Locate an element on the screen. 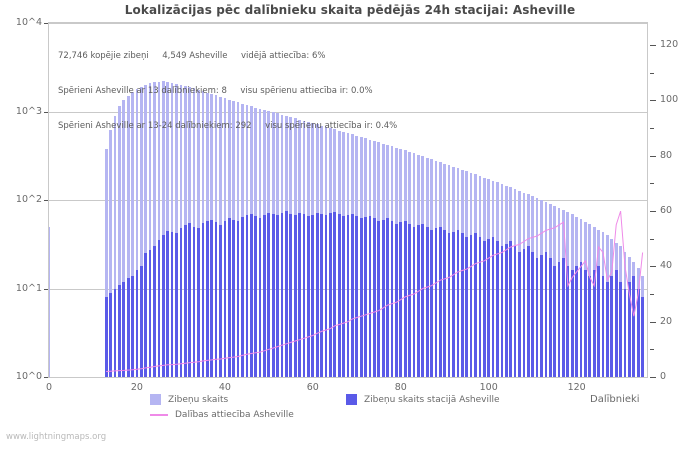 The width and height of the screenshot is (700, 450). gridline is located at coordinates (348, 112).